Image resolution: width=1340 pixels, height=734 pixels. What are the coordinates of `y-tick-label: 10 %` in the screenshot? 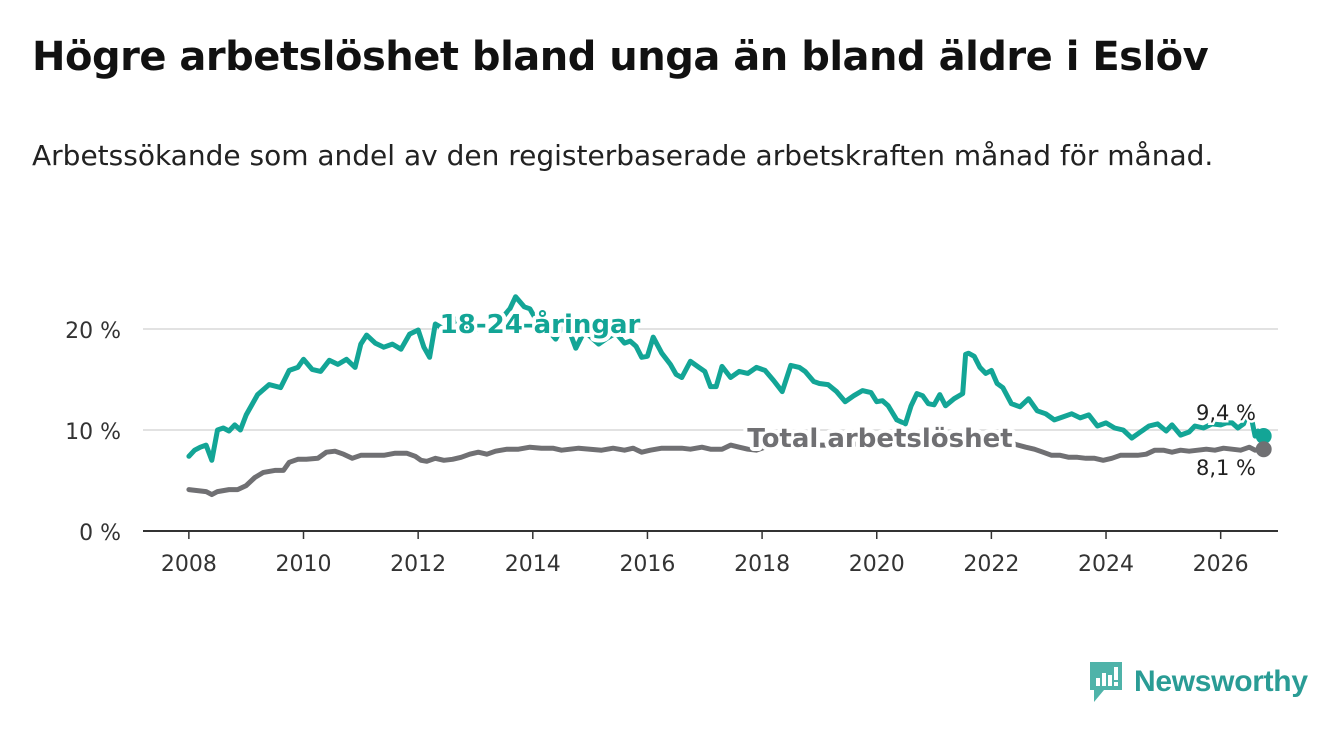 It's located at (93, 432).